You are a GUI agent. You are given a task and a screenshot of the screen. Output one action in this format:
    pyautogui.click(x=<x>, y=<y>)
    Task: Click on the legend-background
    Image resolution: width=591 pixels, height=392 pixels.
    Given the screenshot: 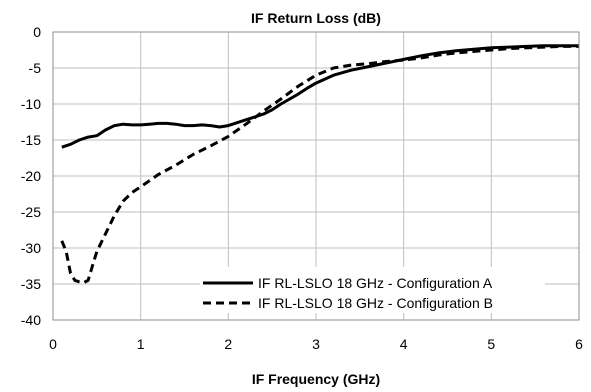 What is the action you would take?
    pyautogui.click(x=372, y=290)
    